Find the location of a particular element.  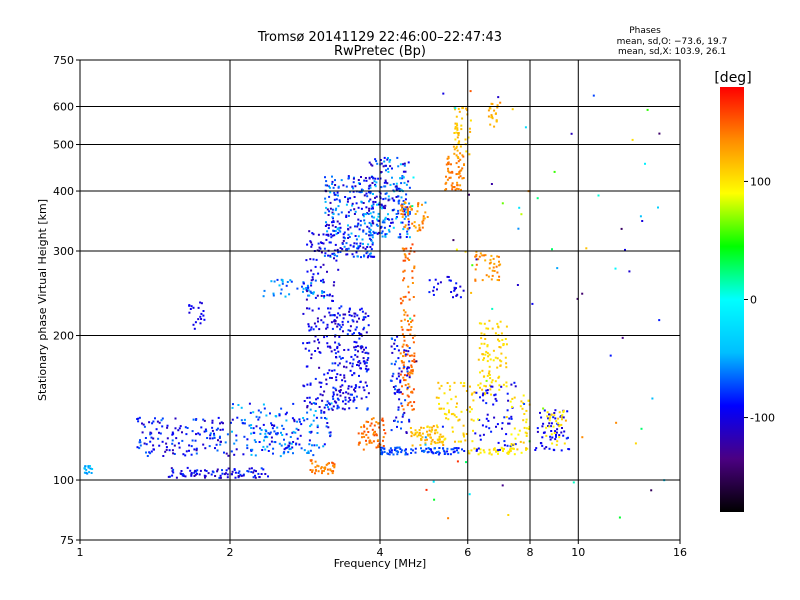

chart-subtitle: RwPretec (Bp) is located at coordinates (380, 51).